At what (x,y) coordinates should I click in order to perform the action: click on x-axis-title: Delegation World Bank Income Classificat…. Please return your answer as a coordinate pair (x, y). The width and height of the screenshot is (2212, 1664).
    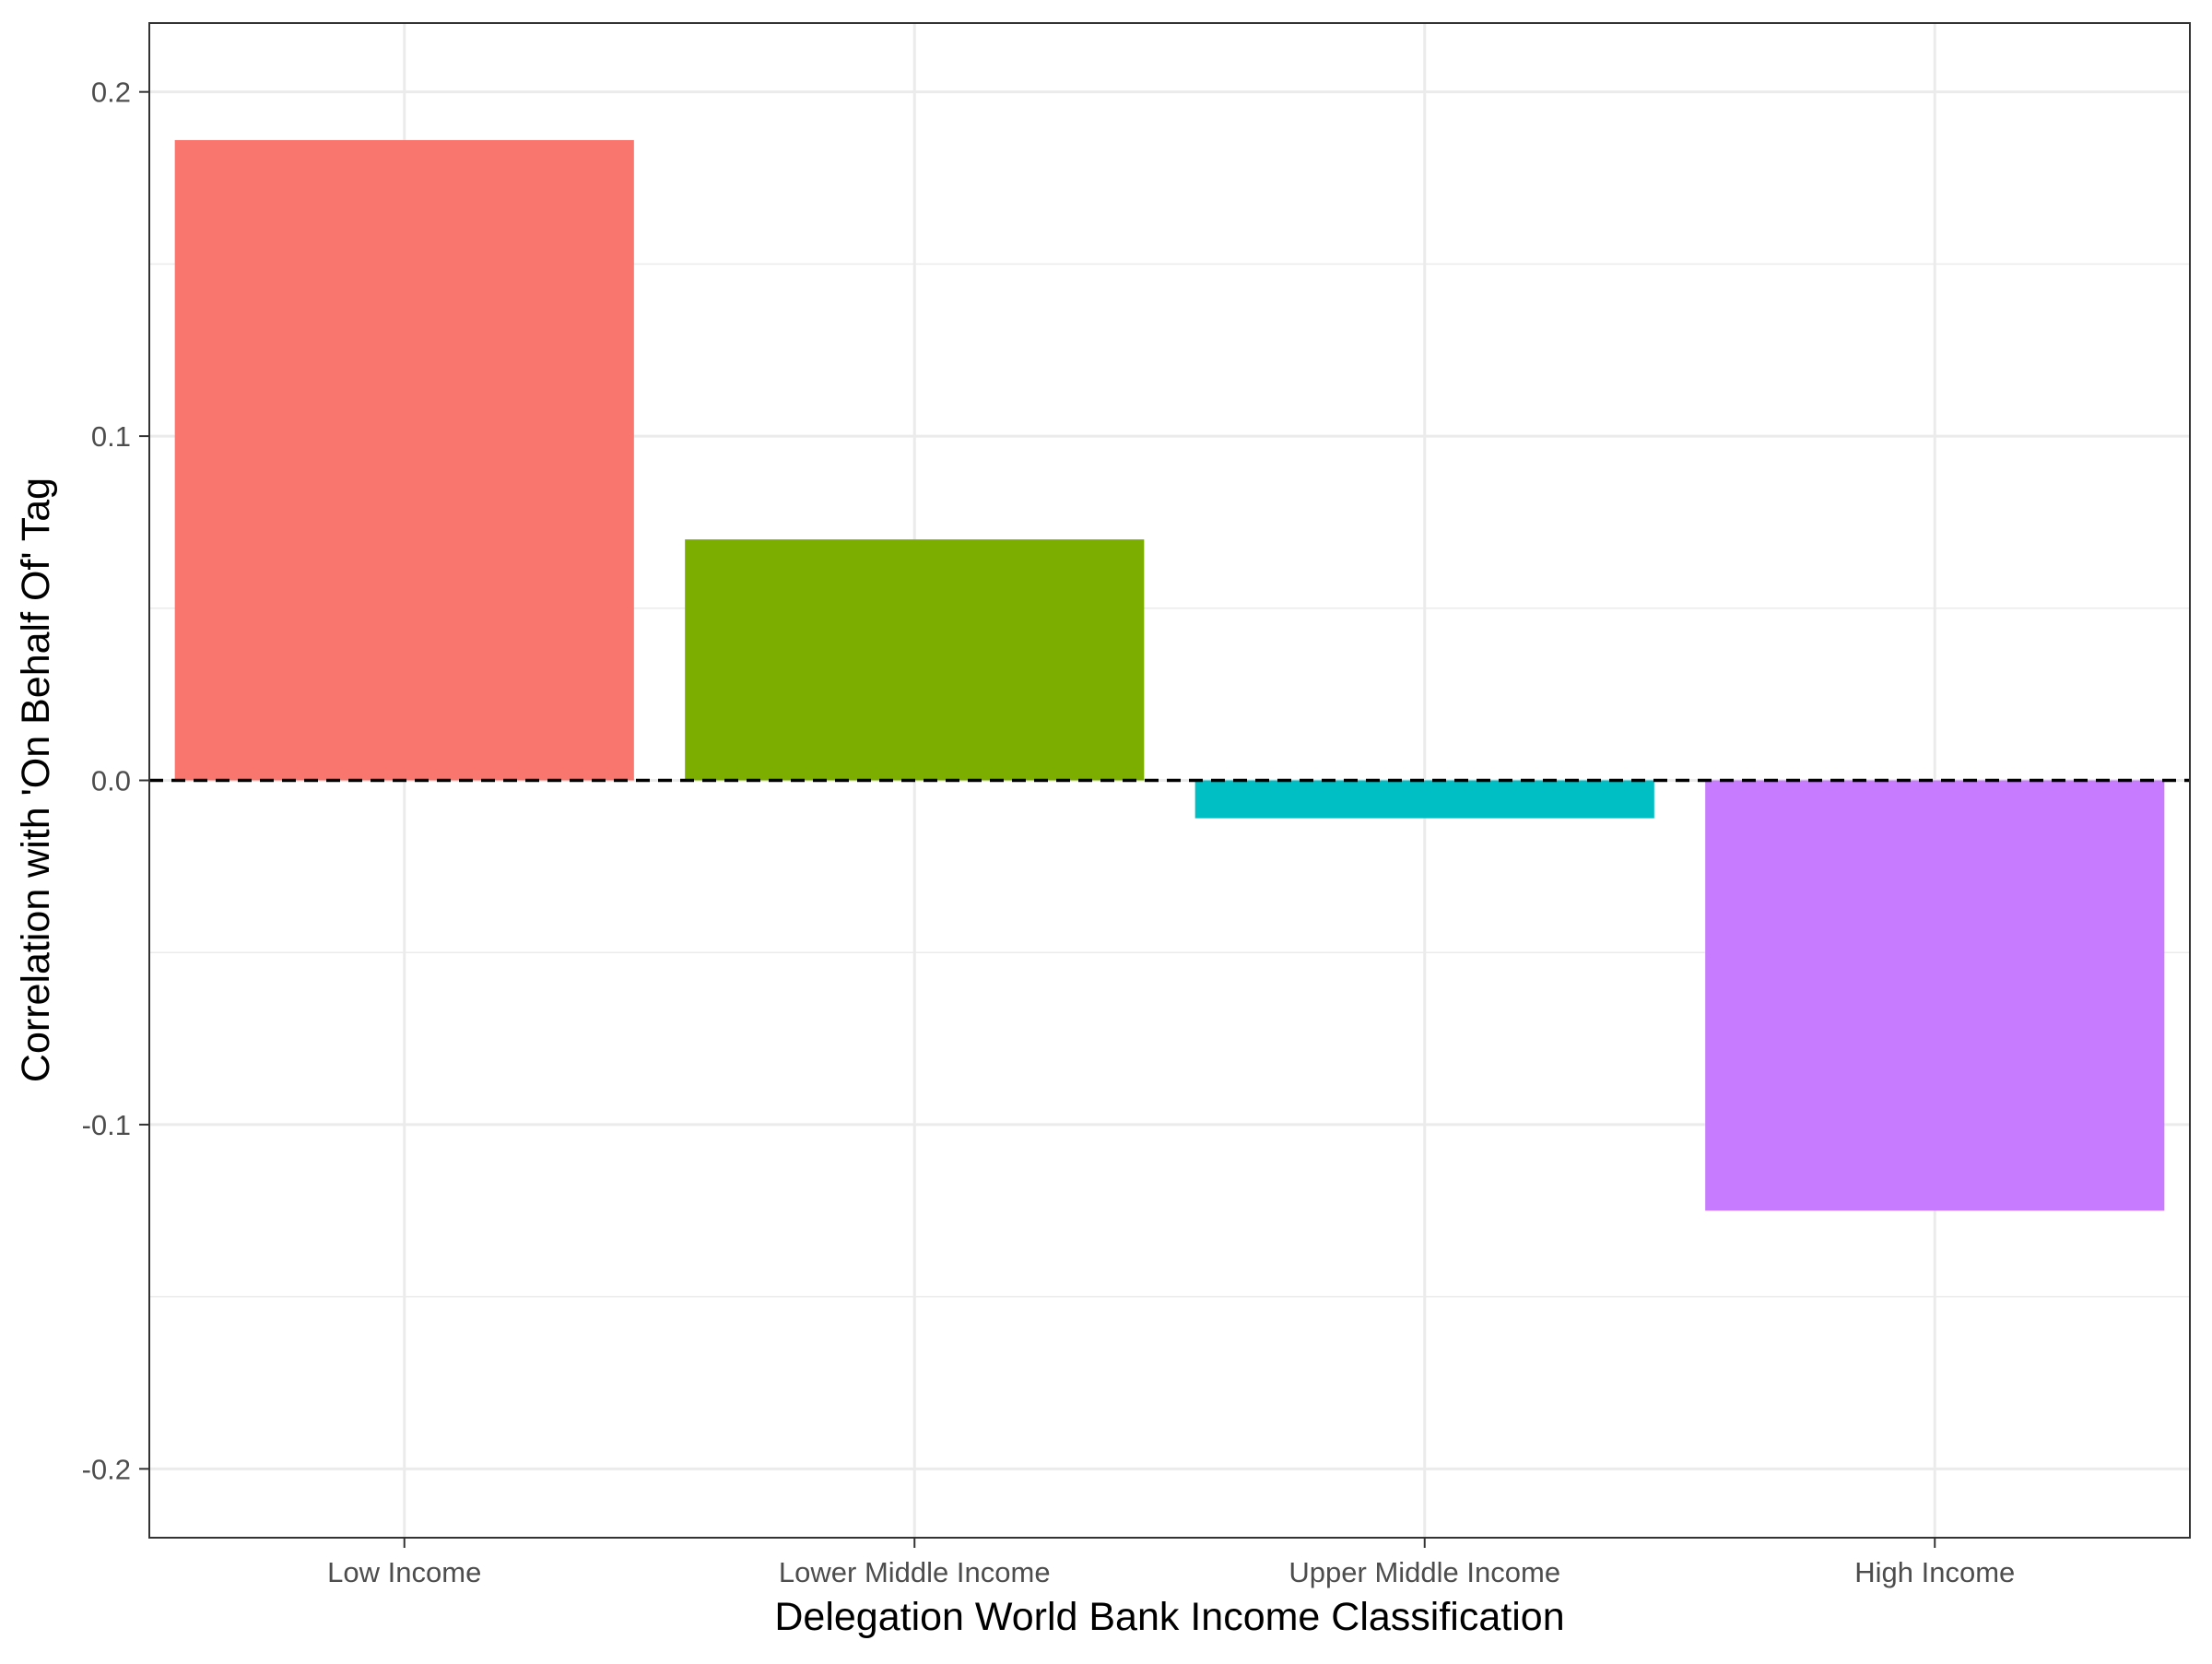
    Looking at the image, I should click on (1169, 1617).